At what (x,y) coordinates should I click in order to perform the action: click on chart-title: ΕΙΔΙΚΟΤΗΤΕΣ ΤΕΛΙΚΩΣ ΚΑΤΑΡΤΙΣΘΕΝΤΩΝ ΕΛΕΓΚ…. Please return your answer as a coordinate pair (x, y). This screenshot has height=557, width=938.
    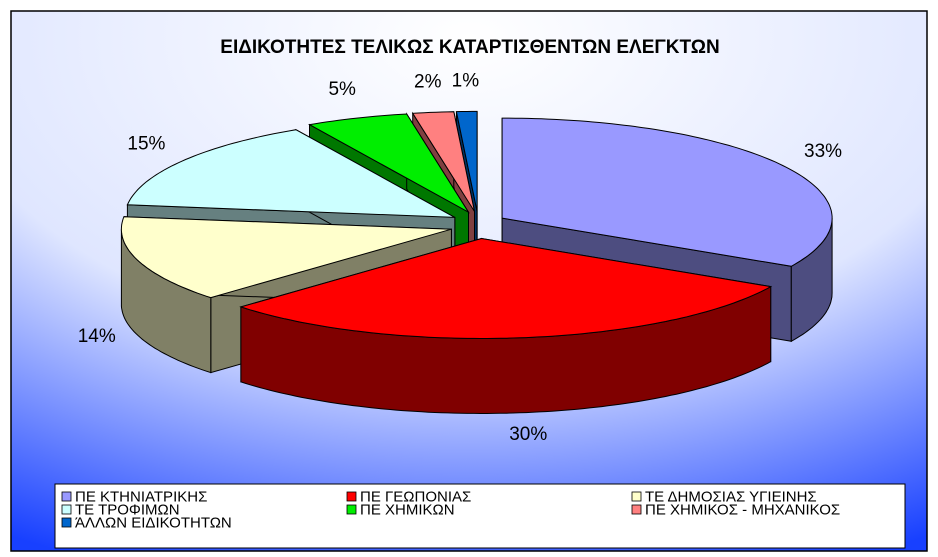
    Looking at the image, I should click on (469, 47).